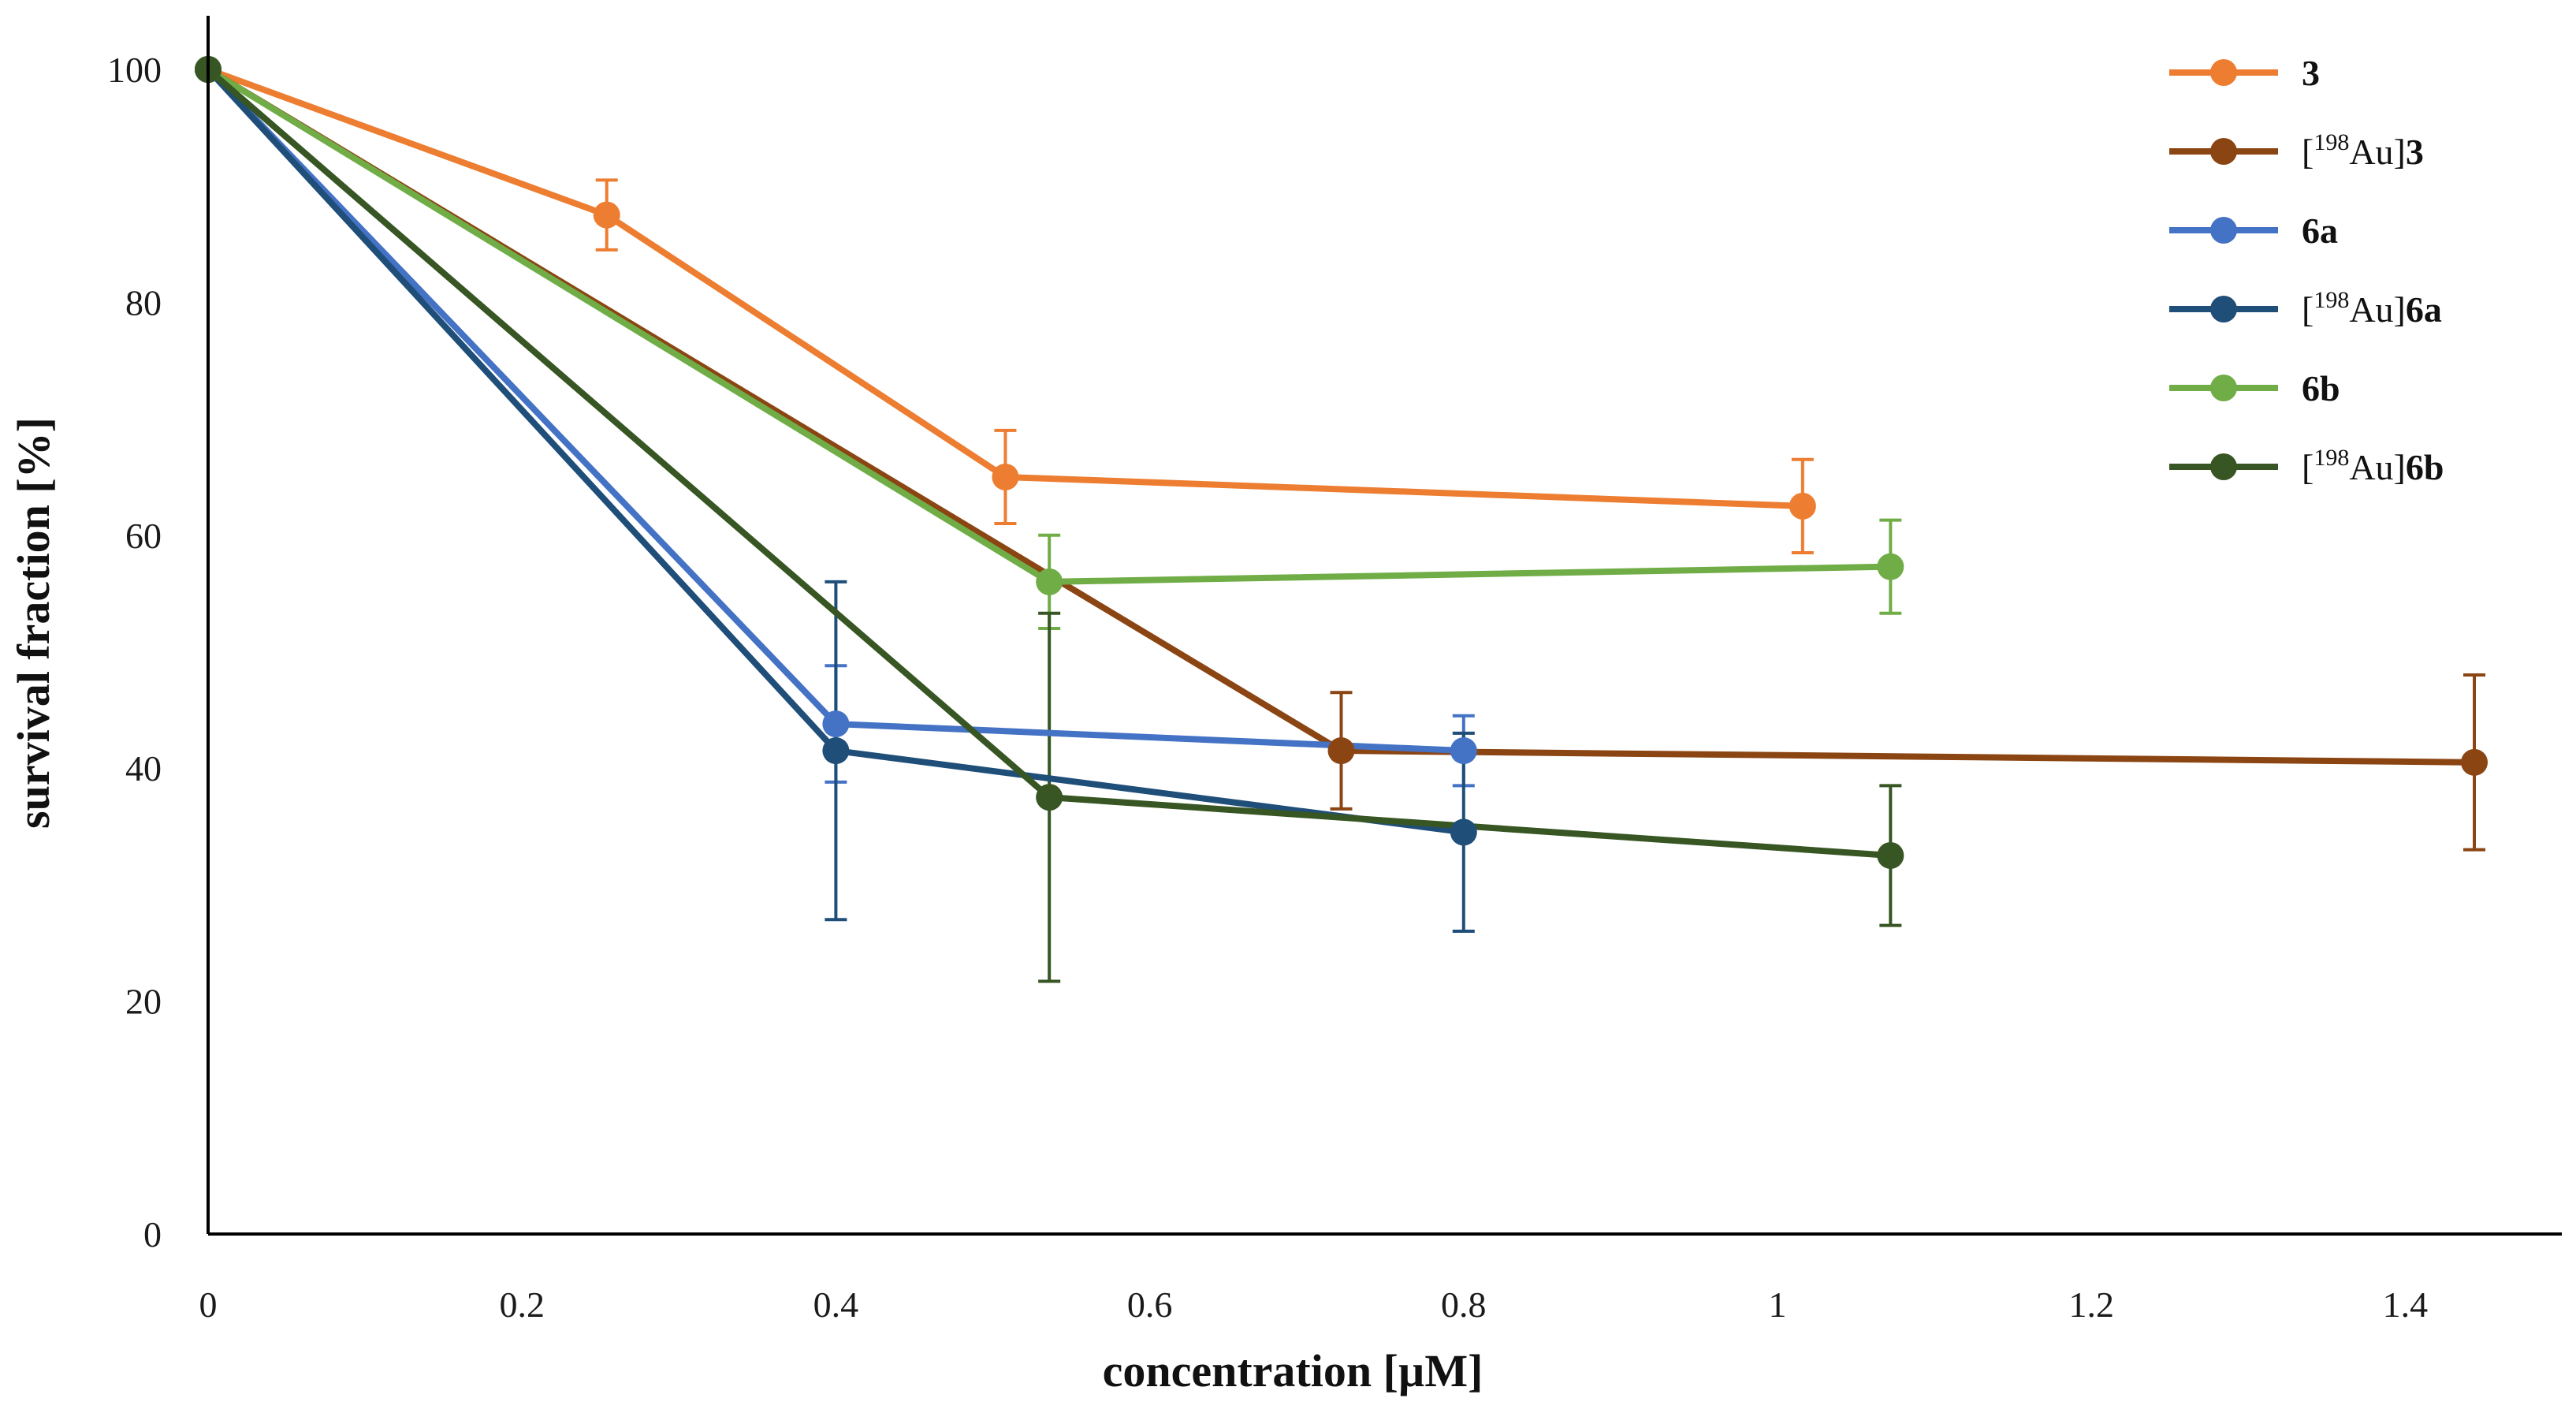  Describe the element at coordinates (1150, 1304) in the screenshot. I see `x-tick-label: 0.6` at that location.